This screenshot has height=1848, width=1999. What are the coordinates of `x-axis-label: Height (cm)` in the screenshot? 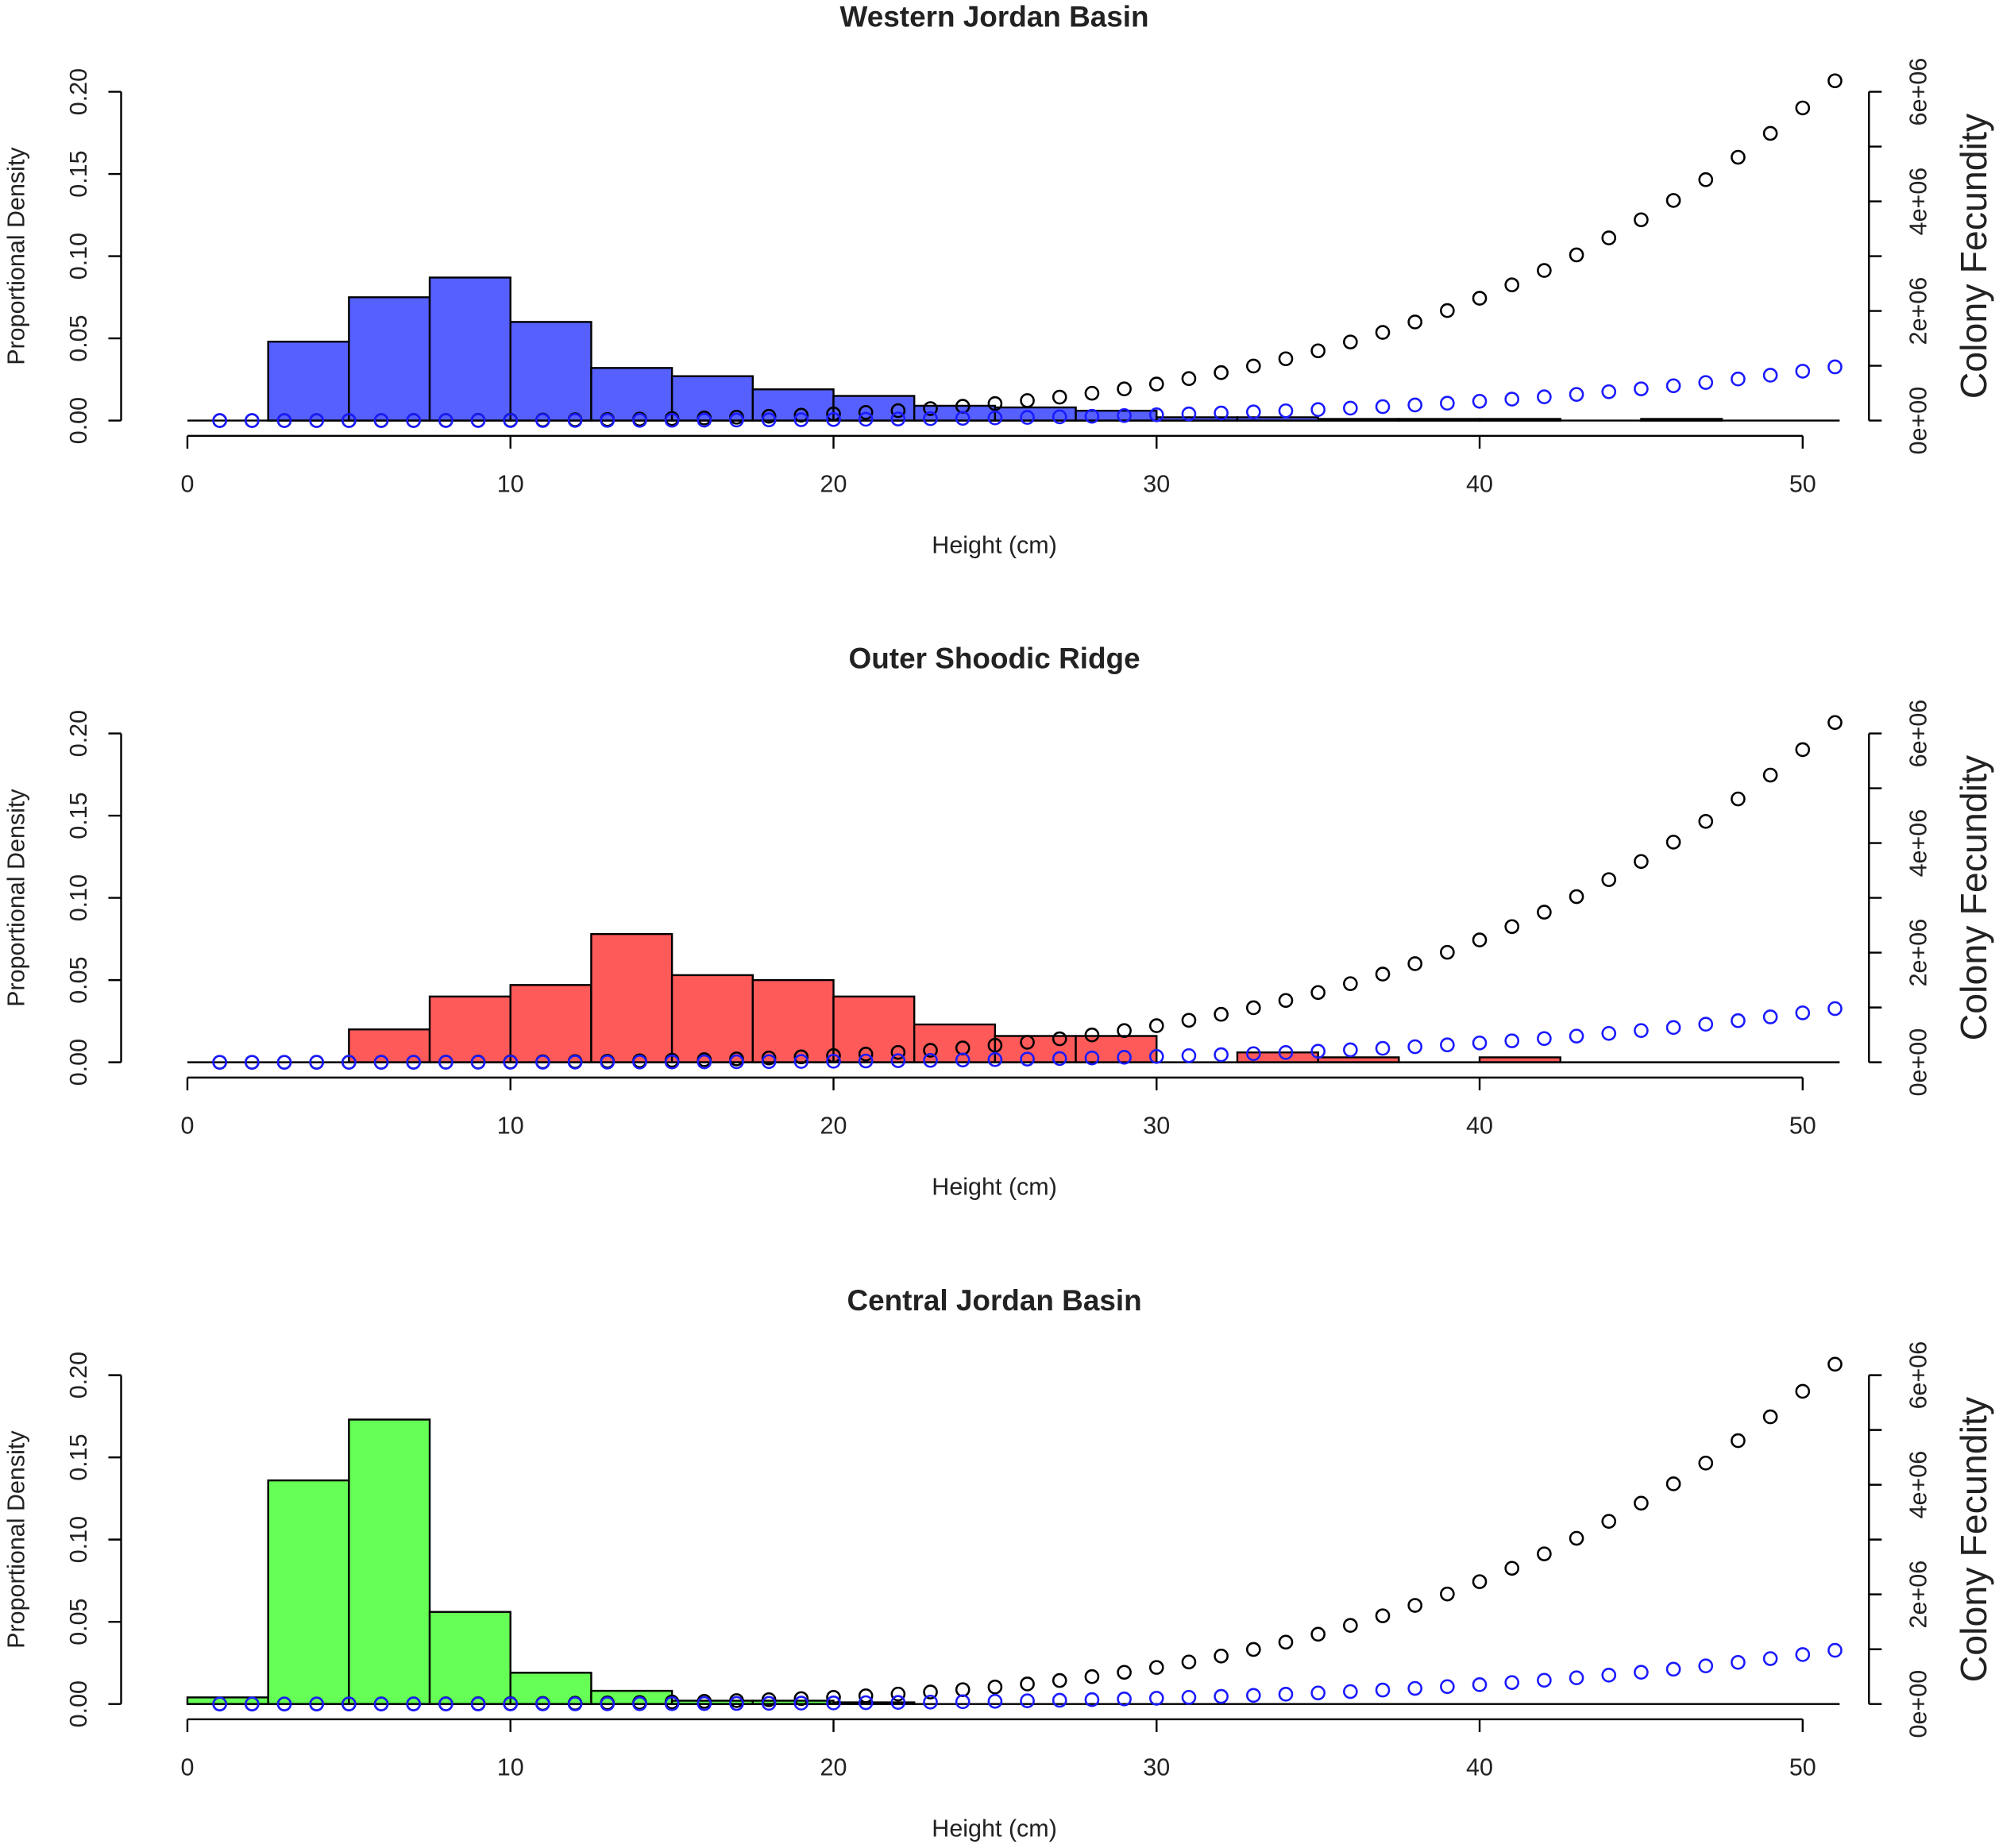 It's located at (994, 1187).